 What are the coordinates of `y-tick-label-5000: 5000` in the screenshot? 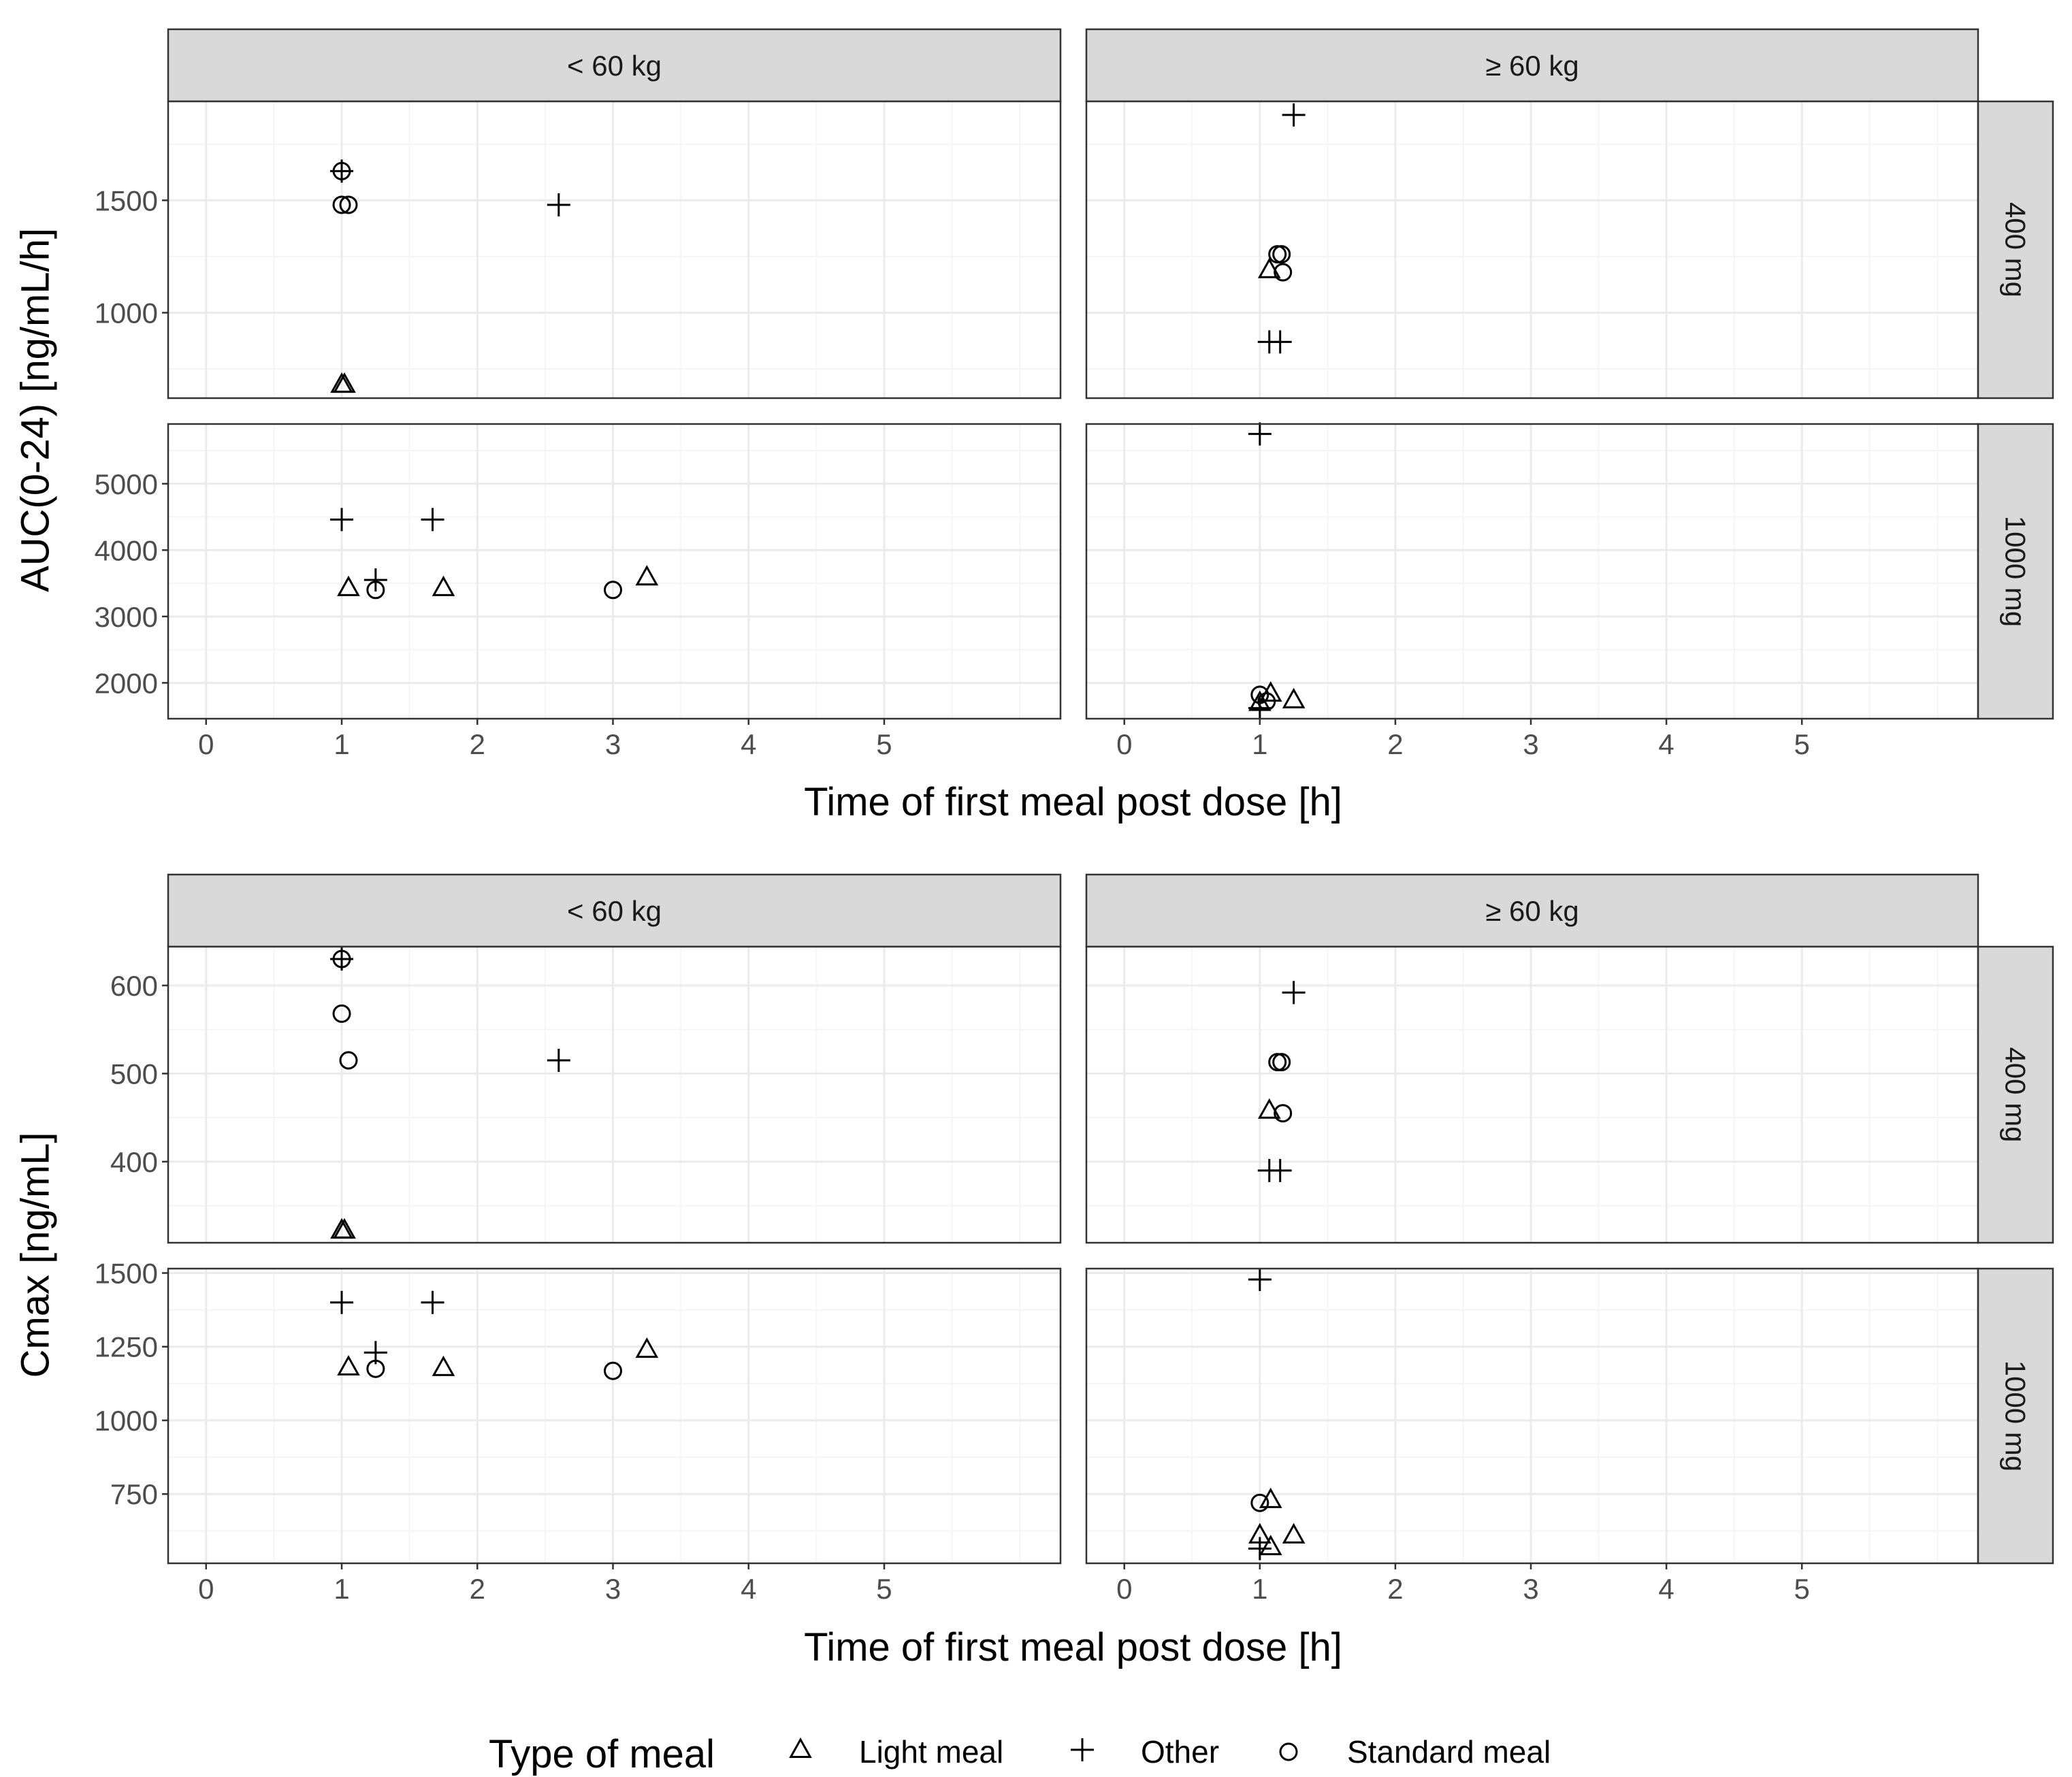 It's located at (126, 484).